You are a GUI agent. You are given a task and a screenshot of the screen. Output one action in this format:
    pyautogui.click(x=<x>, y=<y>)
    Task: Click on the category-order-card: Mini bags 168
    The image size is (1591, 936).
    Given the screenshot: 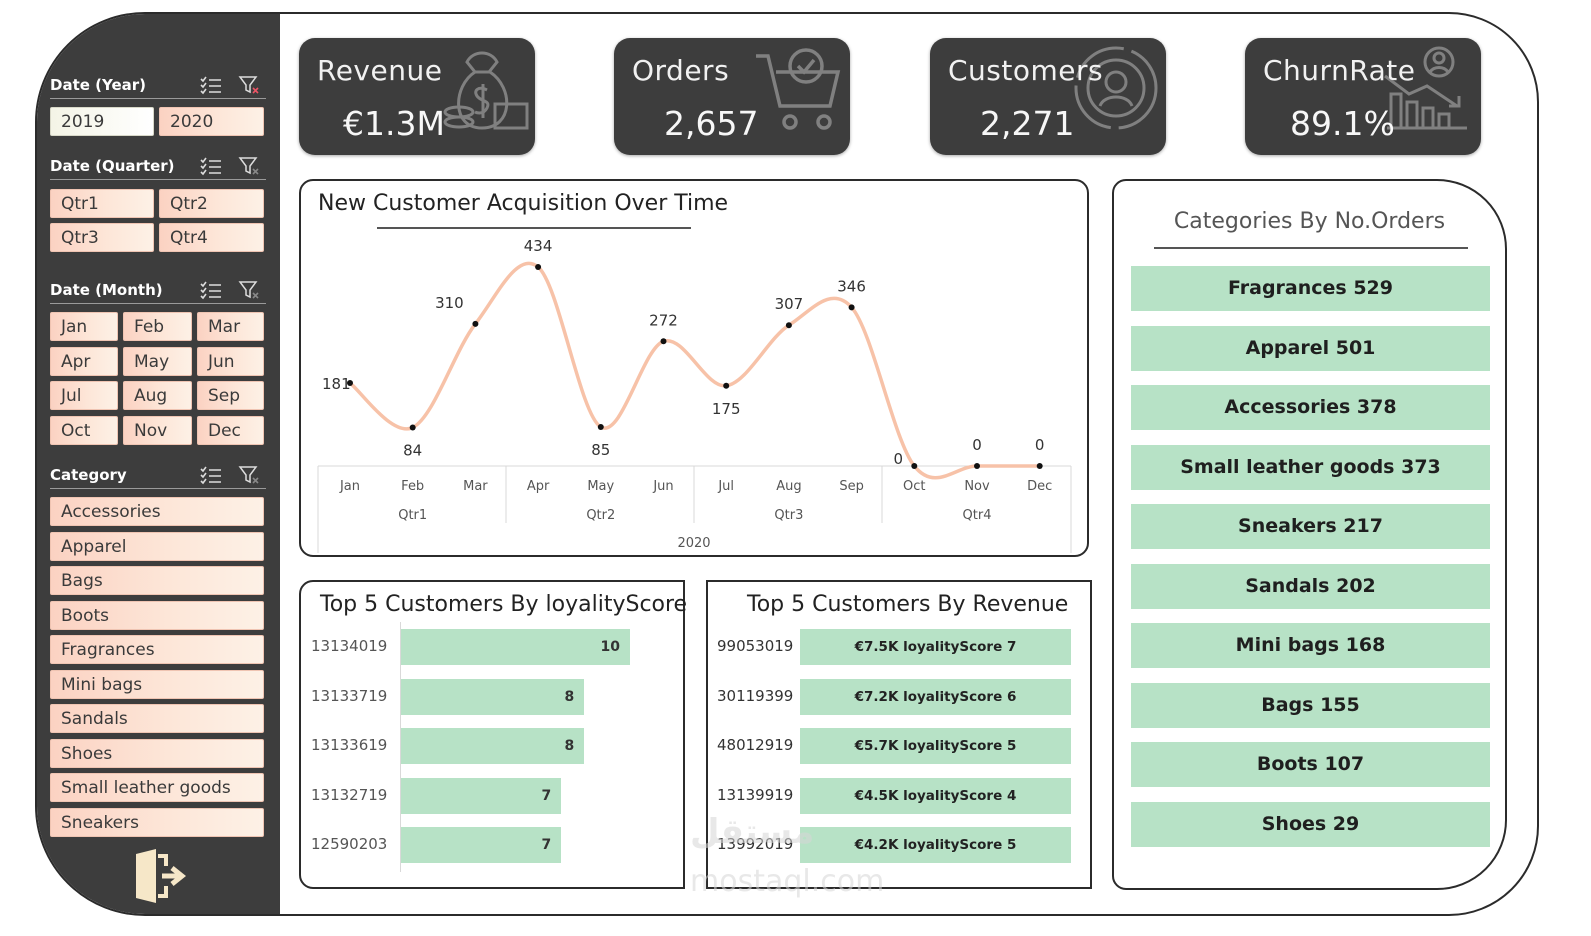 What is the action you would take?
    pyautogui.click(x=1310, y=645)
    